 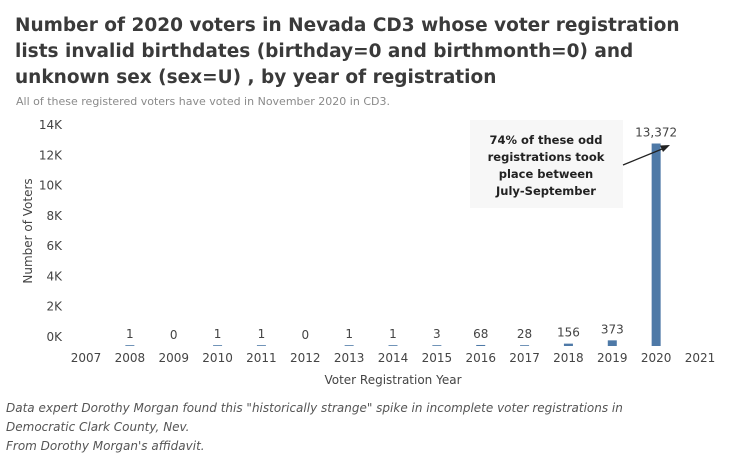 I want to click on annotation-line: place between, so click(x=546, y=174).